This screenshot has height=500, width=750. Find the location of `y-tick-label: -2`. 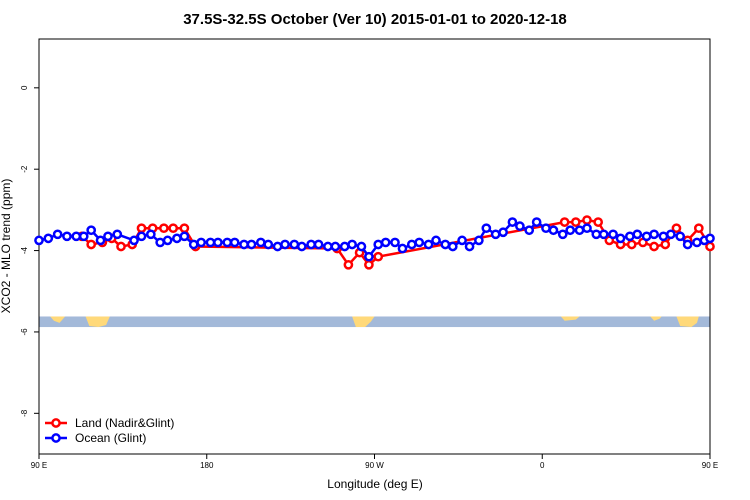

y-tick-label: -2 is located at coordinates (24, 169).